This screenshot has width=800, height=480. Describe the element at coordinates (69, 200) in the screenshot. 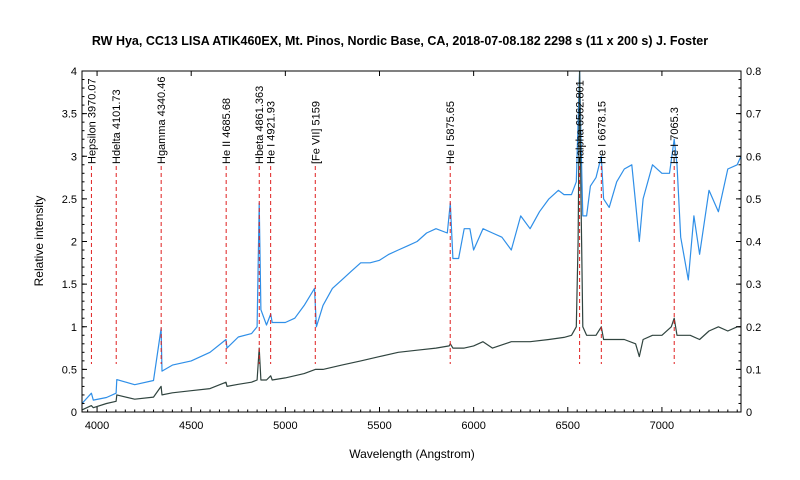

I see `y-tick-label-6: 2.5` at that location.